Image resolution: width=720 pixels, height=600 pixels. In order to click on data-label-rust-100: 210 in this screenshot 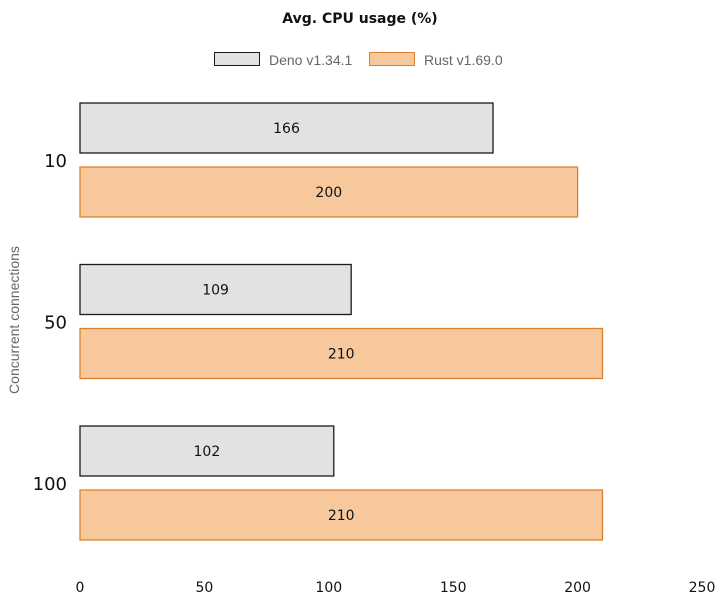, I will do `click(341, 516)`.